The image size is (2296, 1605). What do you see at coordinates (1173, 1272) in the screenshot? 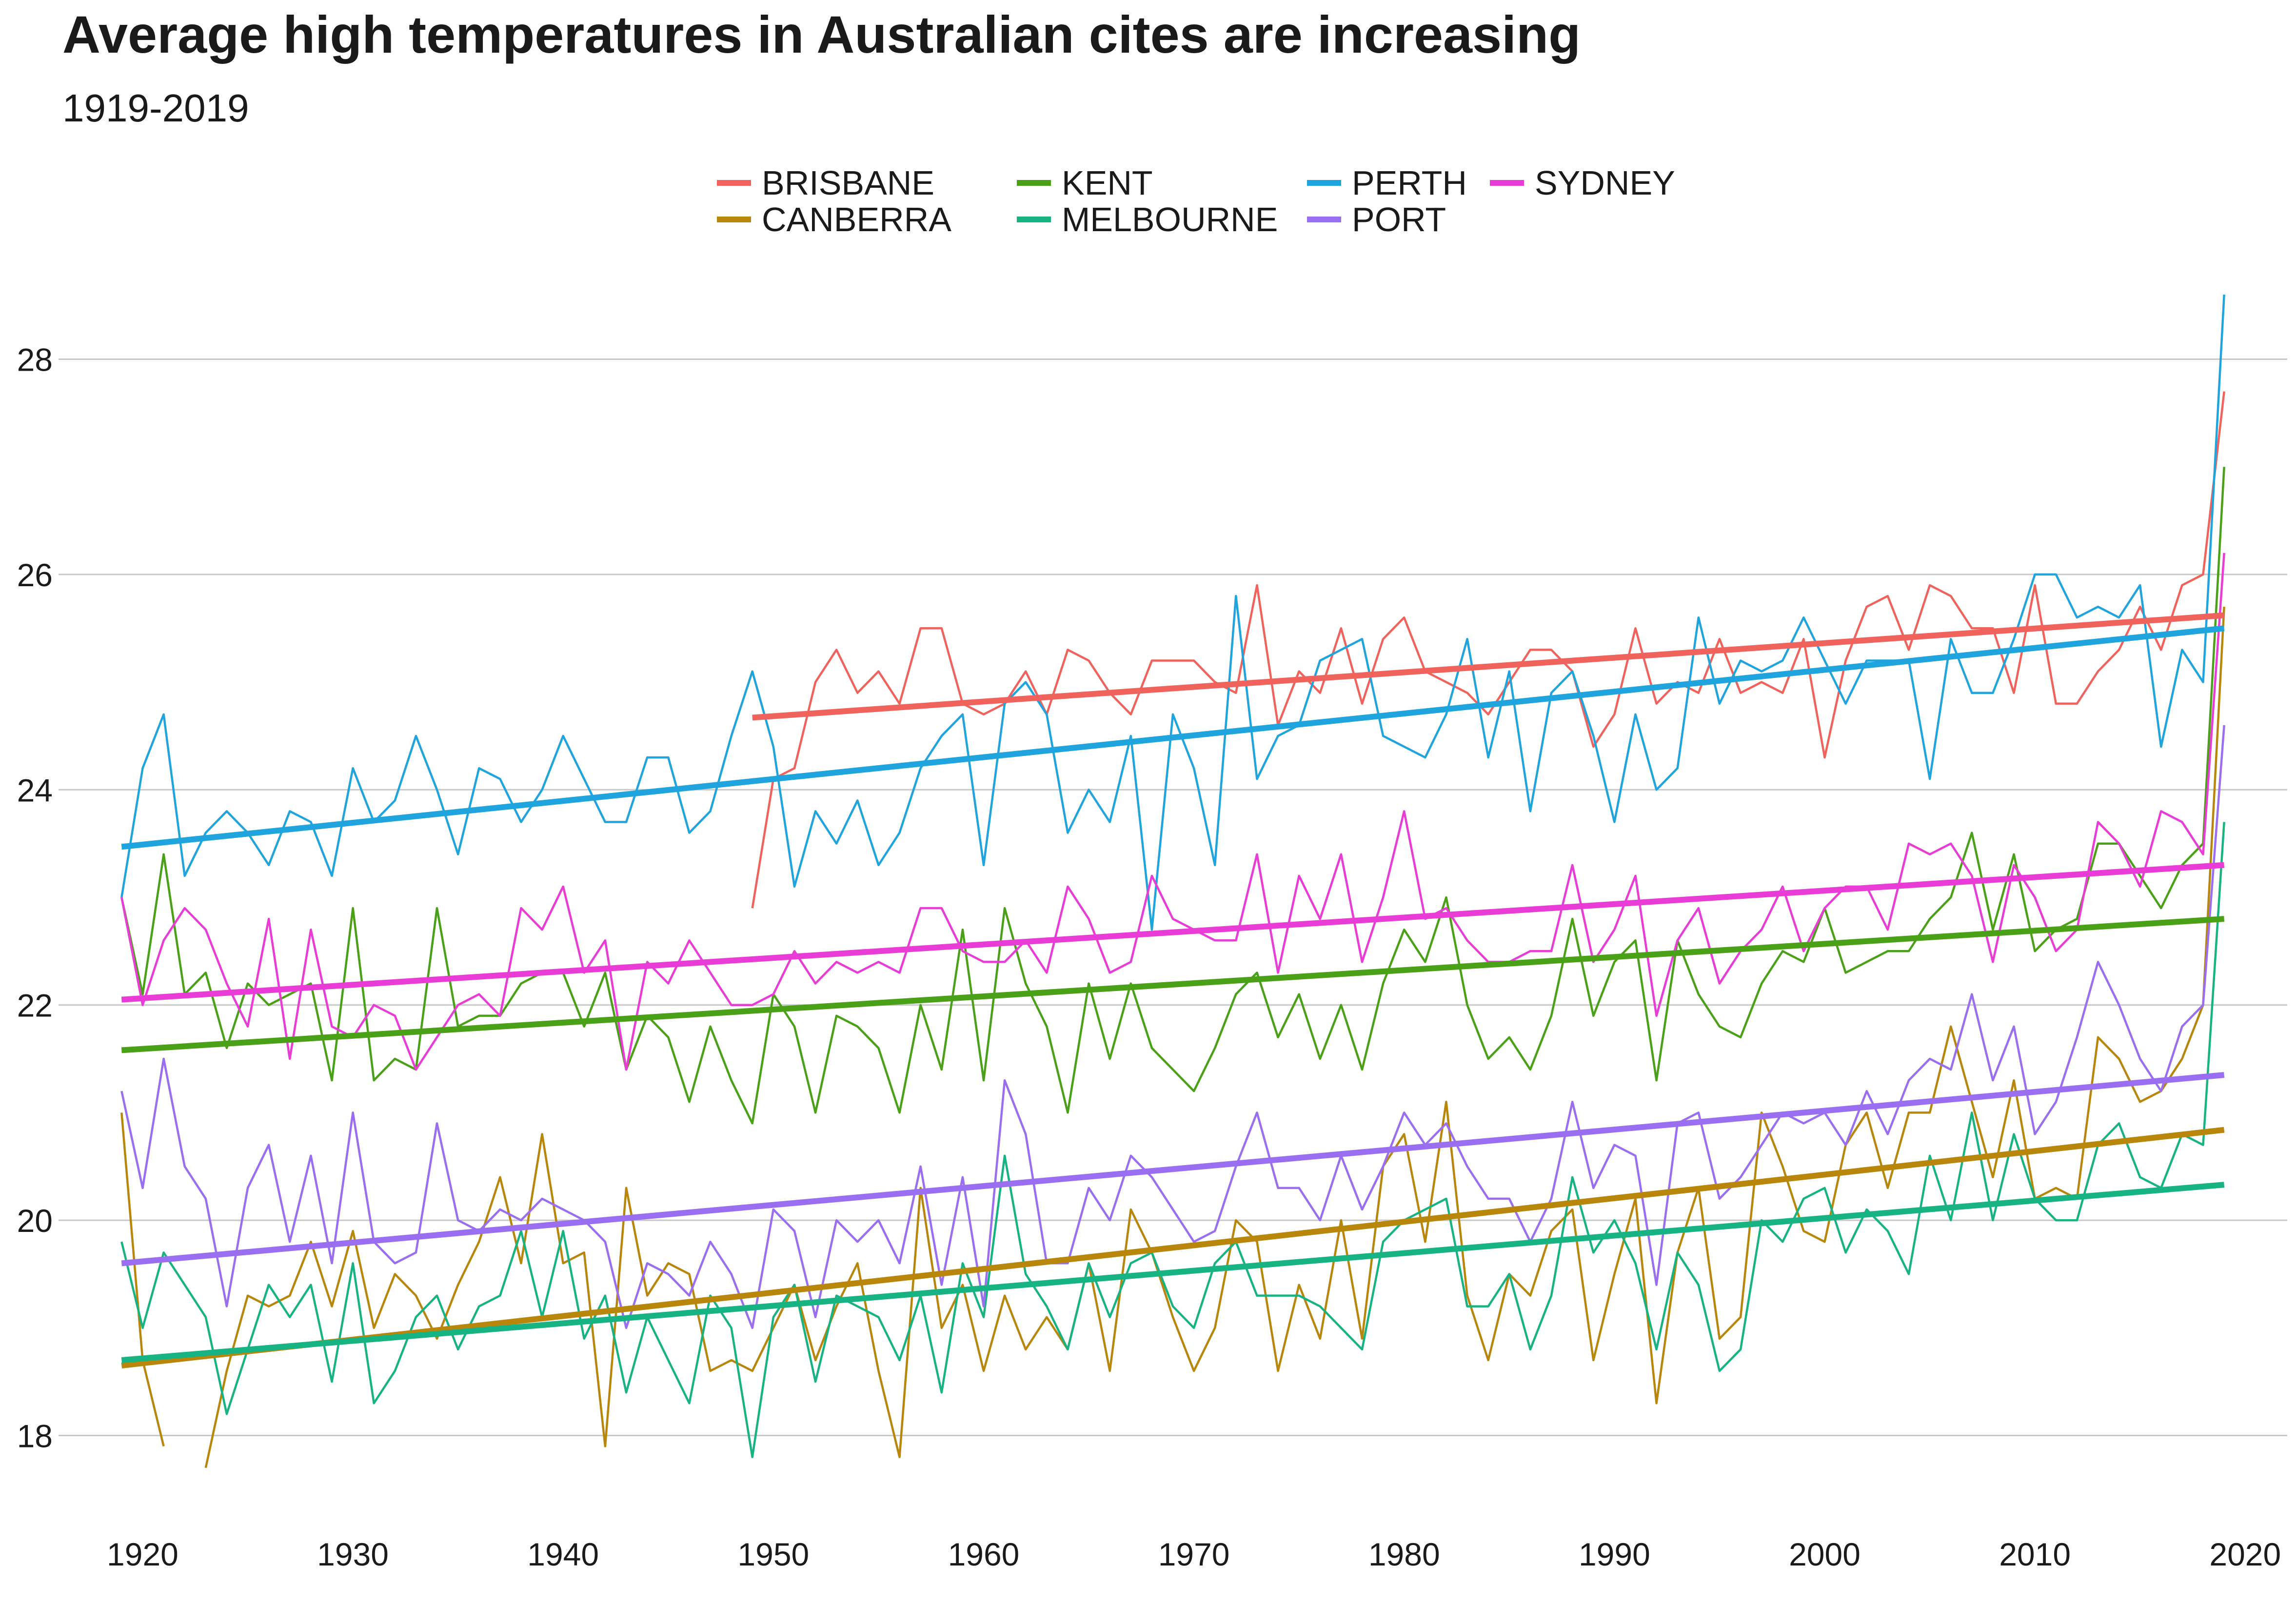
I see `trend-line-melbourne` at bounding box center [1173, 1272].